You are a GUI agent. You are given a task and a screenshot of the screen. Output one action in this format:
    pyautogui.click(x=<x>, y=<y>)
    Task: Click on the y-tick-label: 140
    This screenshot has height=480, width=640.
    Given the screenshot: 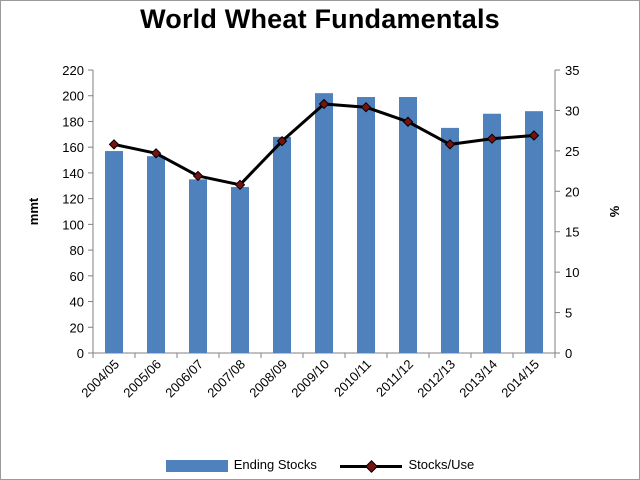 What is the action you would take?
    pyautogui.click(x=73, y=173)
    